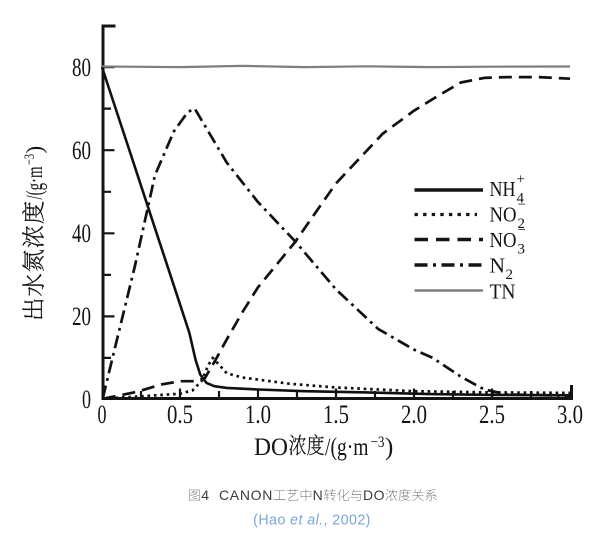  Describe the element at coordinates (312, 521) in the screenshot. I see `svg-text: (Hao et al., 2002)` at that location.